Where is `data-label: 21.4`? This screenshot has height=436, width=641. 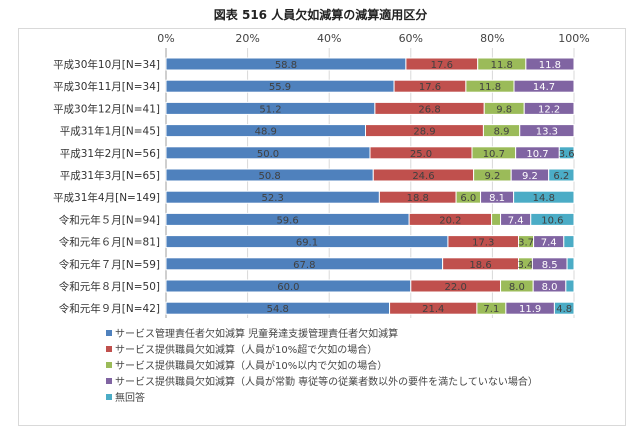
data-label: 21.4 is located at coordinates (433, 309).